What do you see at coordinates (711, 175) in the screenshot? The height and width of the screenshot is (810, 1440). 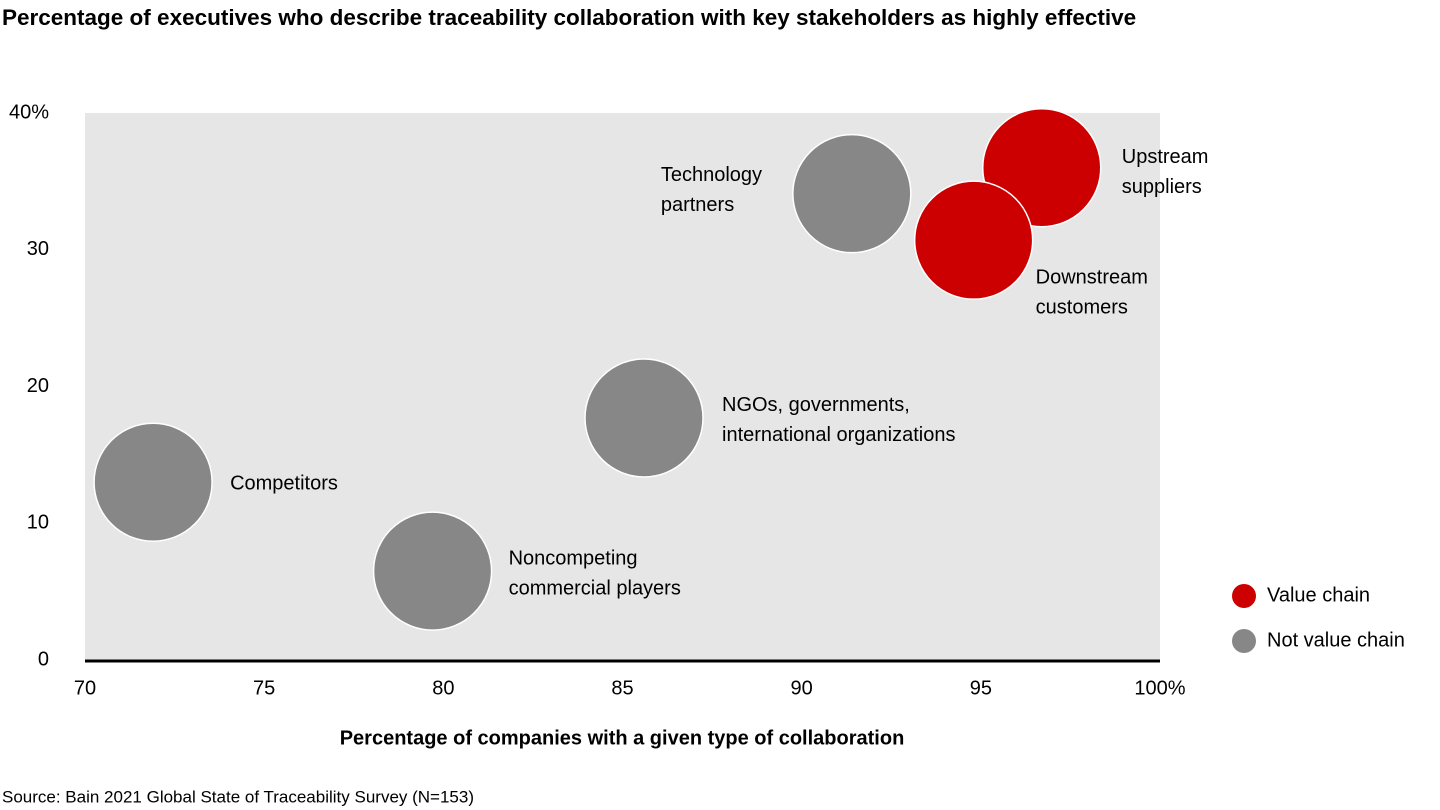 I see `point-label: Technology` at bounding box center [711, 175].